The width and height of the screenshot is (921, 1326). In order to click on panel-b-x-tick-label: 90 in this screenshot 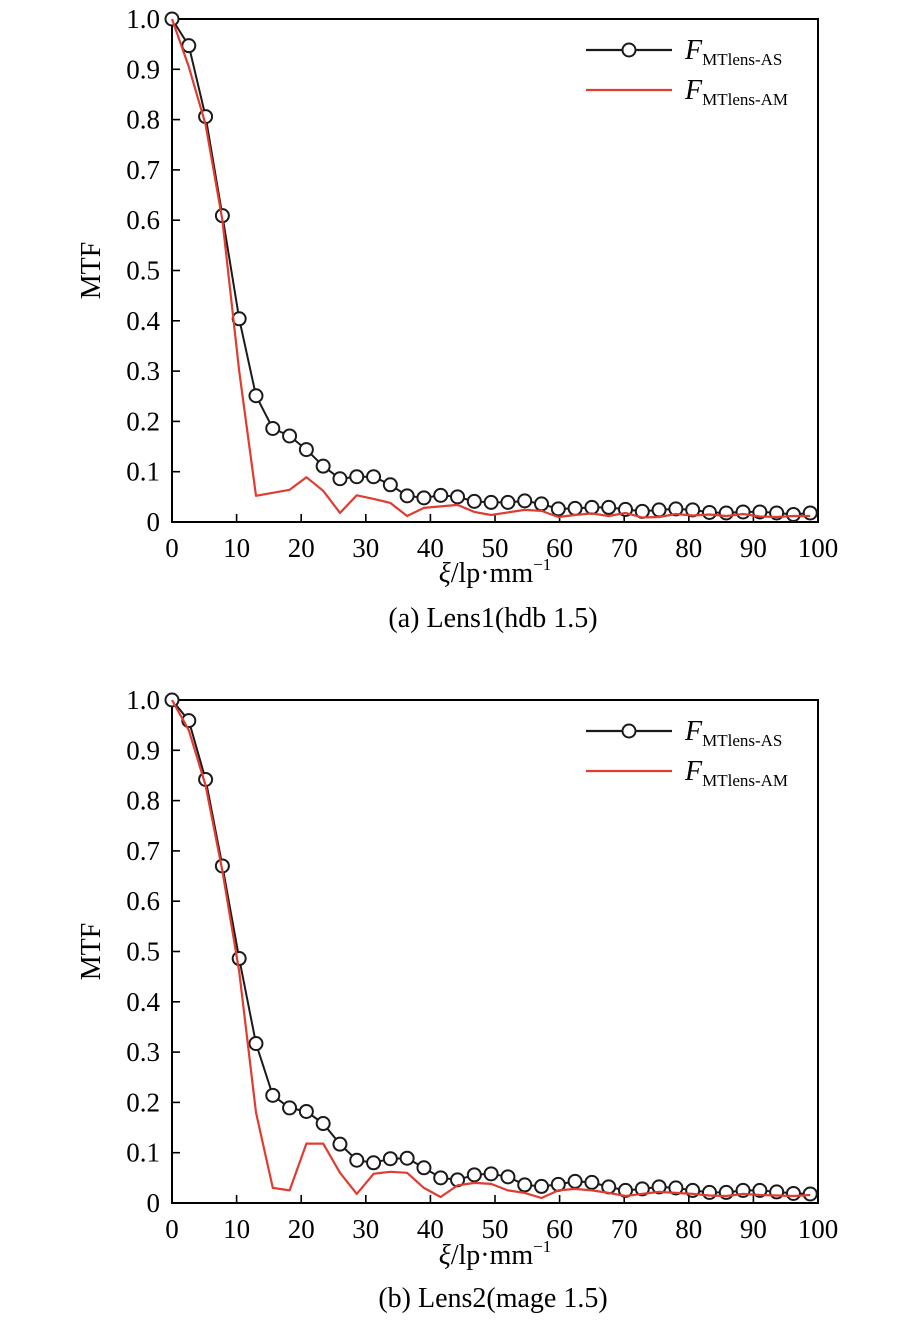, I will do `click(753, 1229)`.